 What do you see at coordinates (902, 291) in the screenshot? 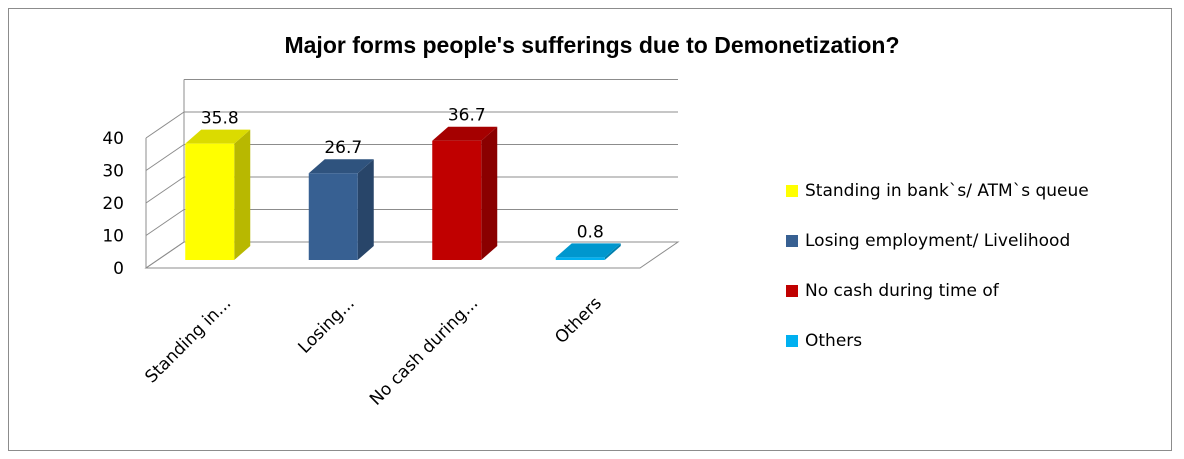
I see `legend-label-3: No cash during time of` at bounding box center [902, 291].